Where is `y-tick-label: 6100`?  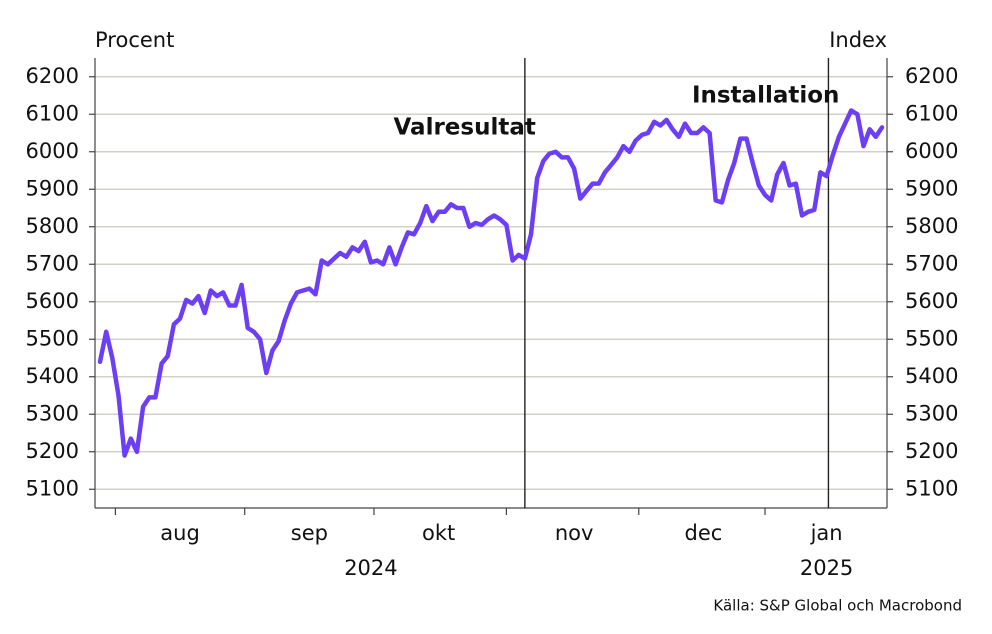 y-tick-label: 6100 is located at coordinates (52, 113).